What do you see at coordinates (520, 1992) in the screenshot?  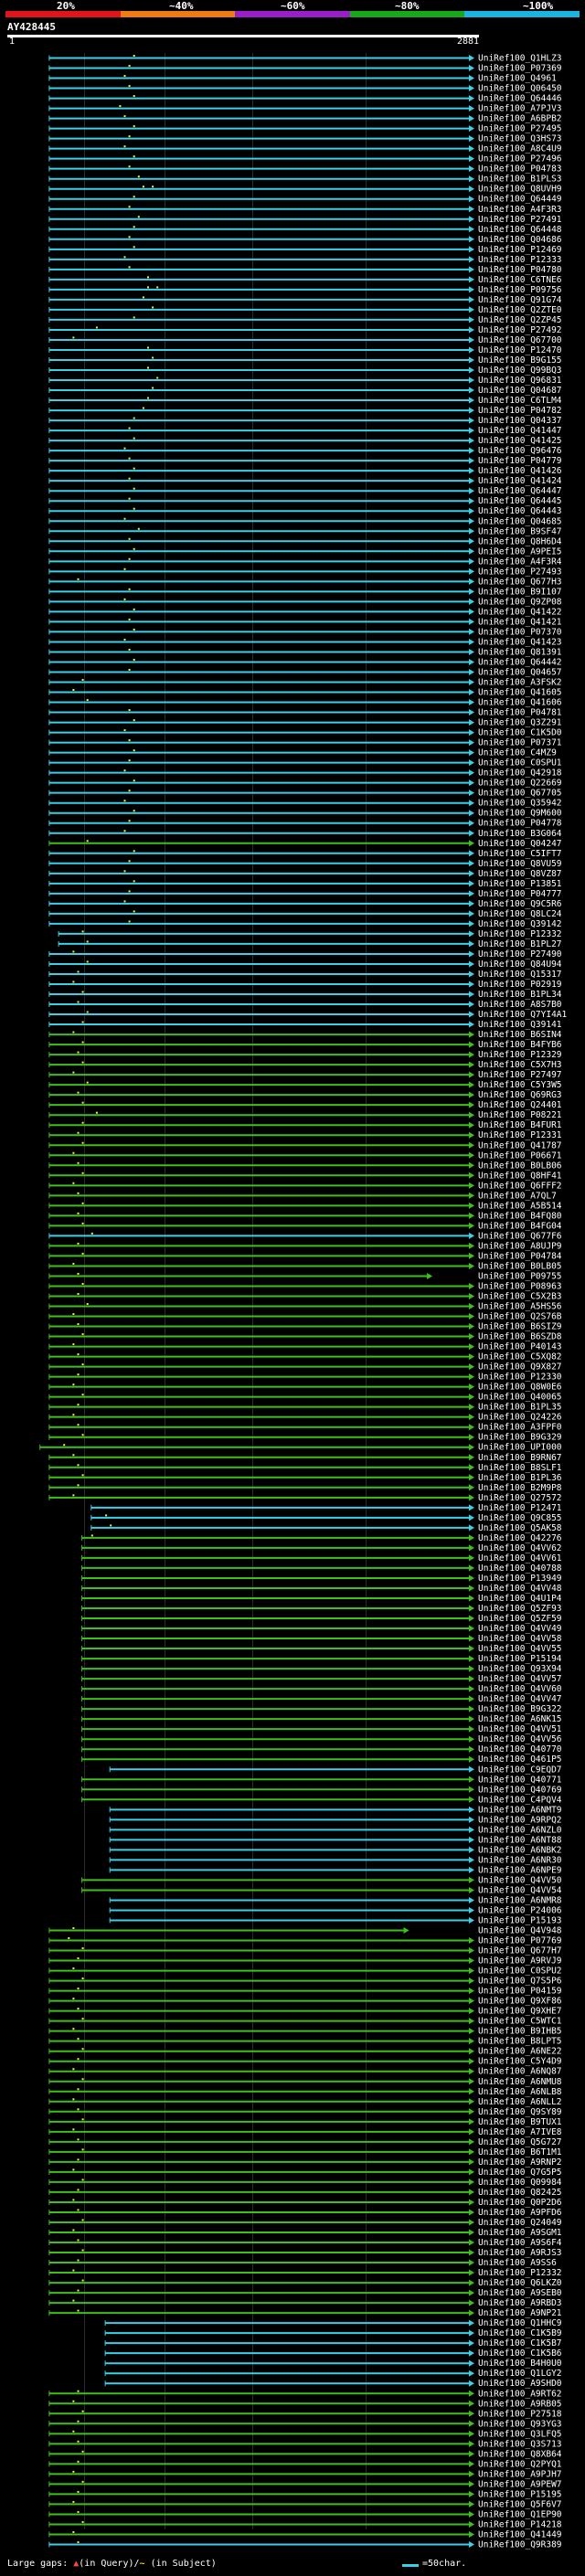 I see `hit-id-label: UniRef100_P04159` at bounding box center [520, 1992].